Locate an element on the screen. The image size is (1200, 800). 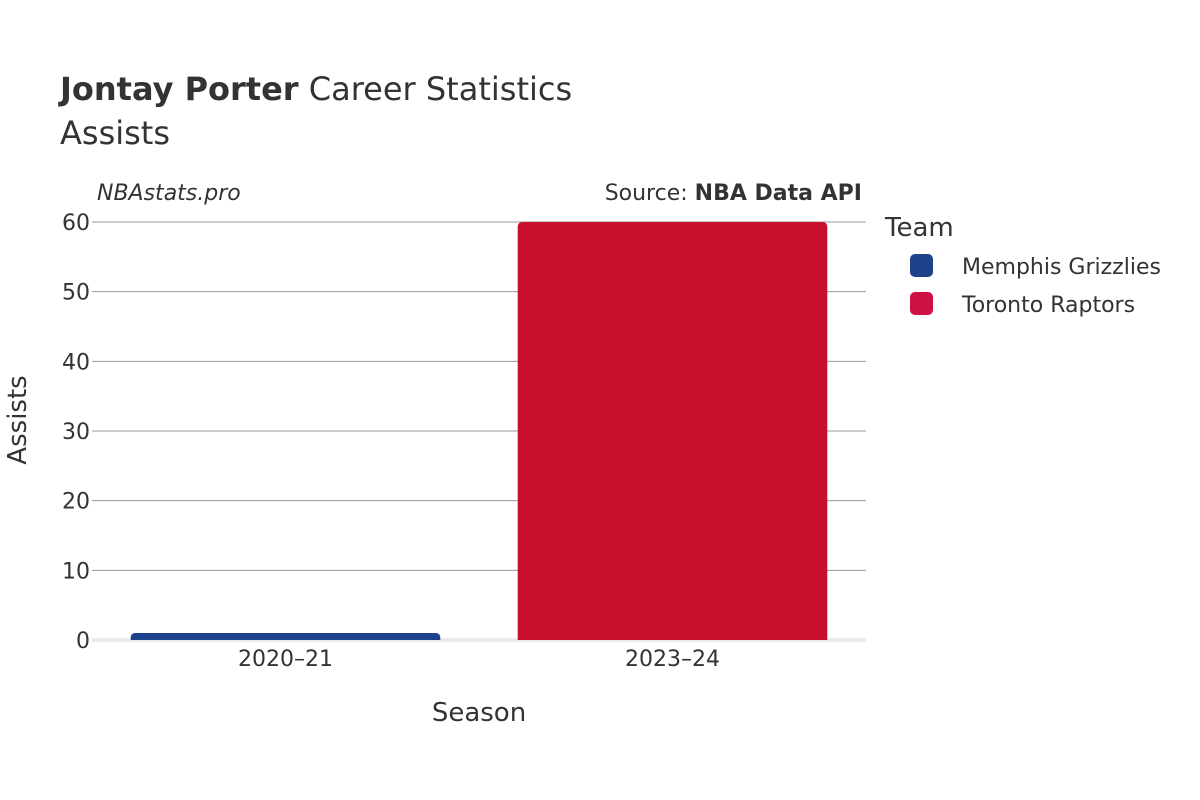
chart-title: Jontay Porter Career Statistics is located at coordinates (315, 89).